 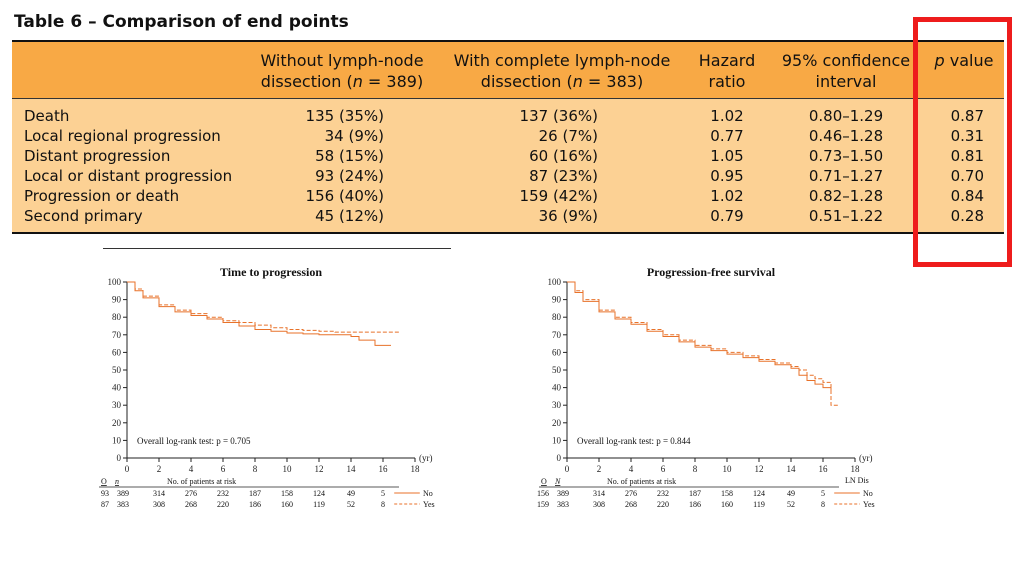 I want to click on header-with-count: = 383), so click(x=613, y=81).